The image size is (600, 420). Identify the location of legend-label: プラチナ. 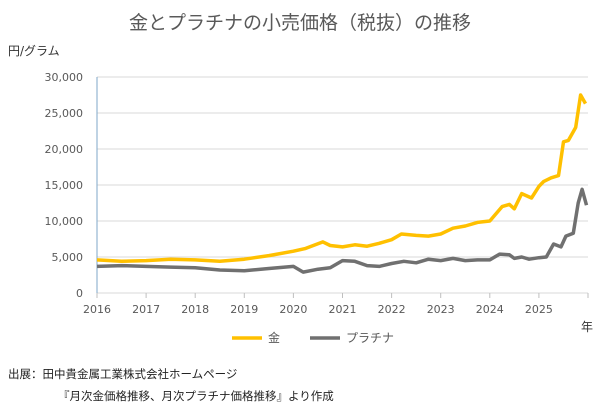
(370, 338).